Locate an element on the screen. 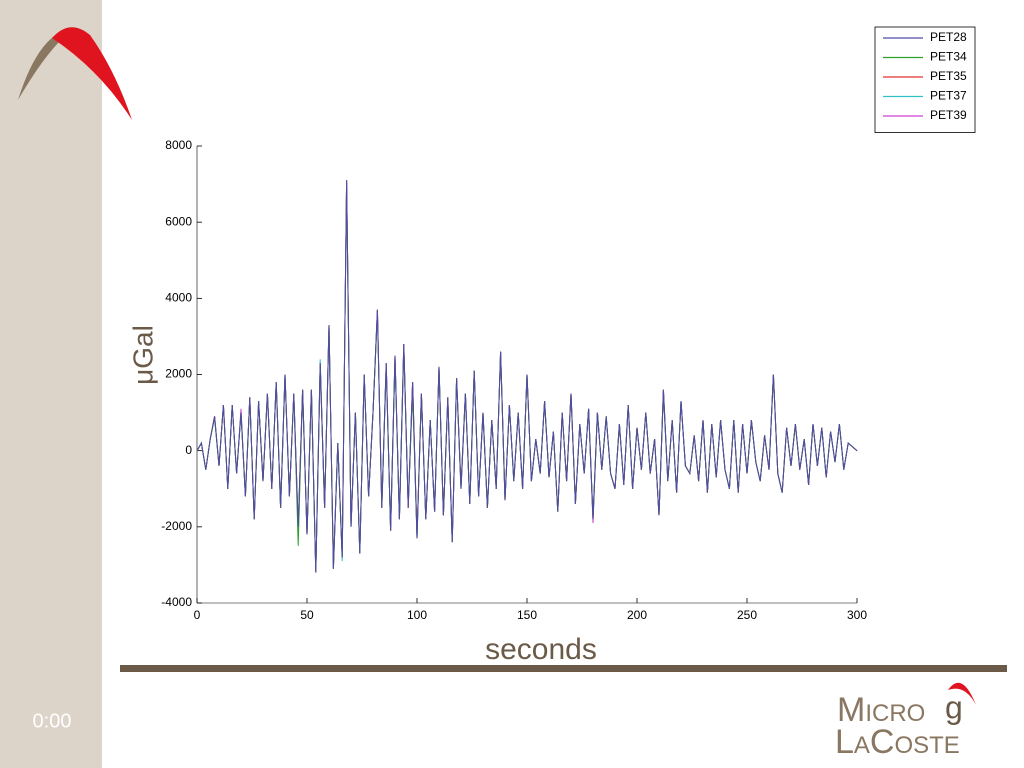  x-tick-label: 200 is located at coordinates (637, 615).